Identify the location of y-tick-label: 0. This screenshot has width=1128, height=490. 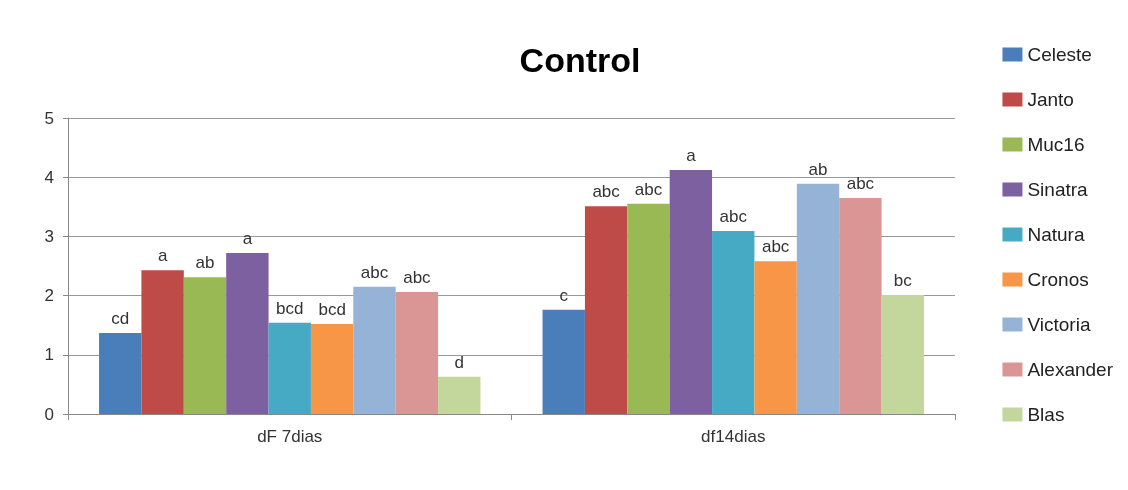
(49, 414).